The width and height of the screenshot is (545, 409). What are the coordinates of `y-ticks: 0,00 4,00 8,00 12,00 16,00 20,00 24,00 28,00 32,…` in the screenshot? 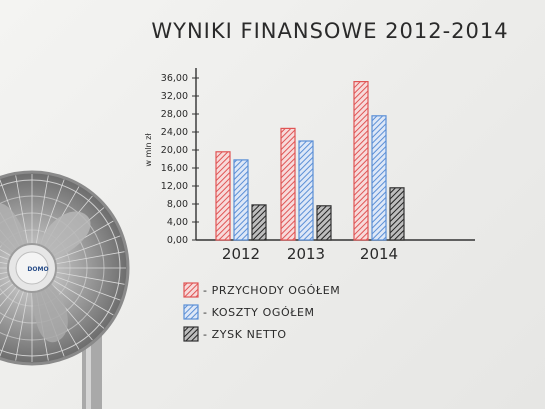 It's located at (180, 159).